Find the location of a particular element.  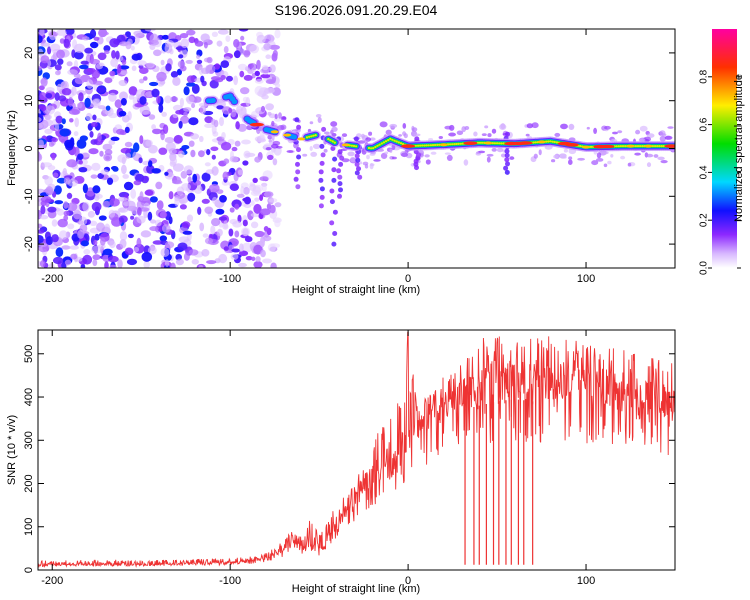

colorbar-label: Normalized spectral amplitude is located at coordinates (739, 148).